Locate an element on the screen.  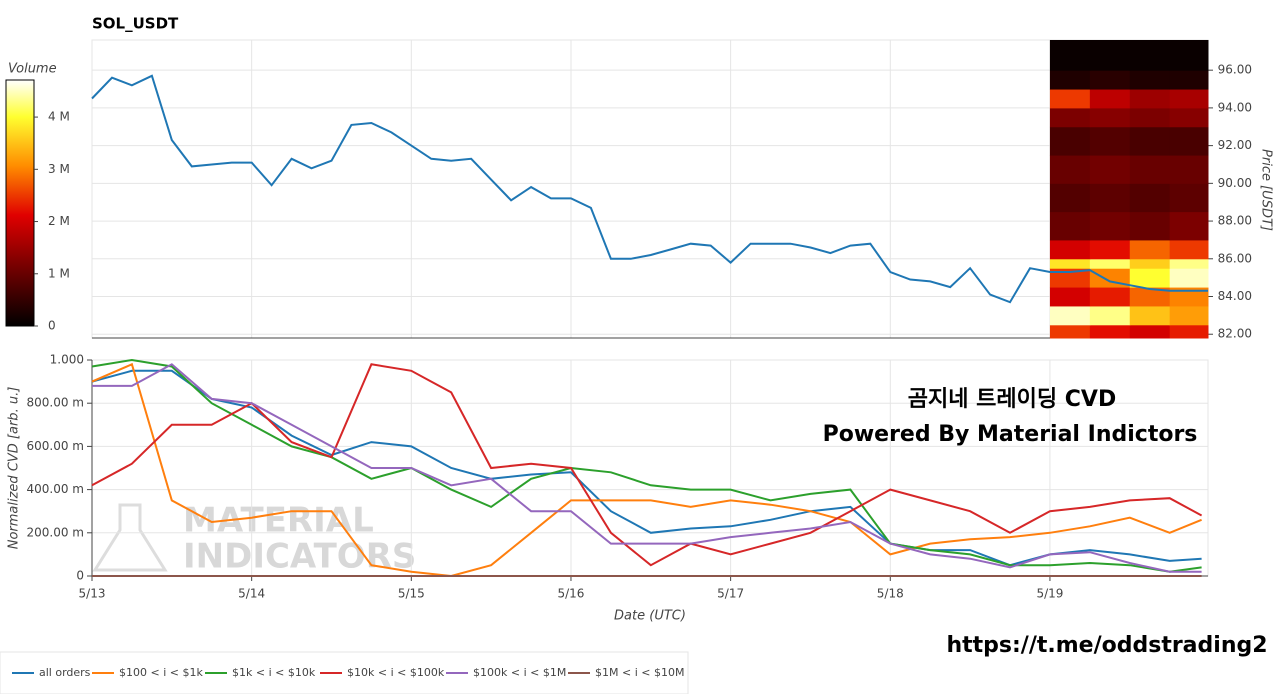
overlay-title: 곰지네 트레이딩 CVD is located at coordinates (1012, 399).